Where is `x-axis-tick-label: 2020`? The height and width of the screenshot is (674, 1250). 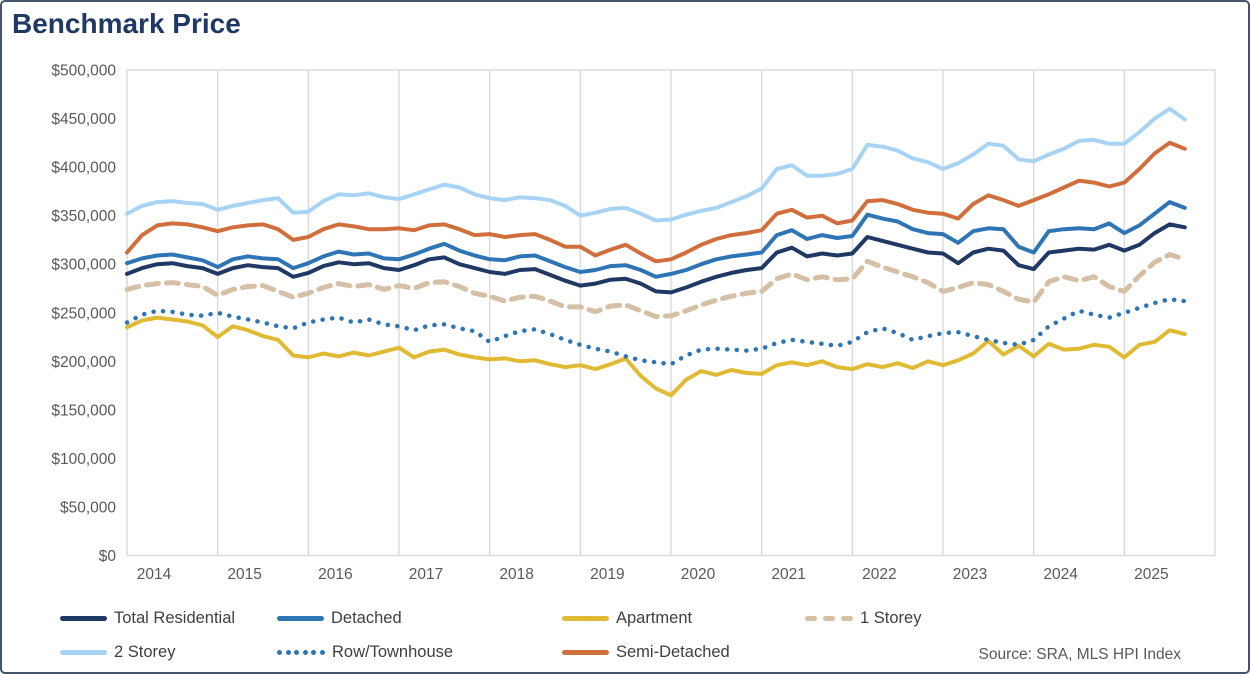 x-axis-tick-label: 2020 is located at coordinates (698, 574).